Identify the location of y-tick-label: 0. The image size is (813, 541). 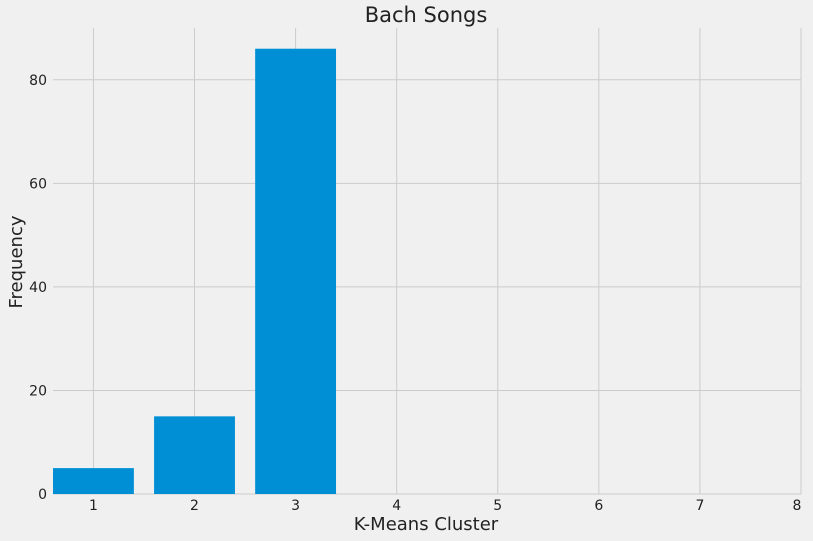
(42, 495).